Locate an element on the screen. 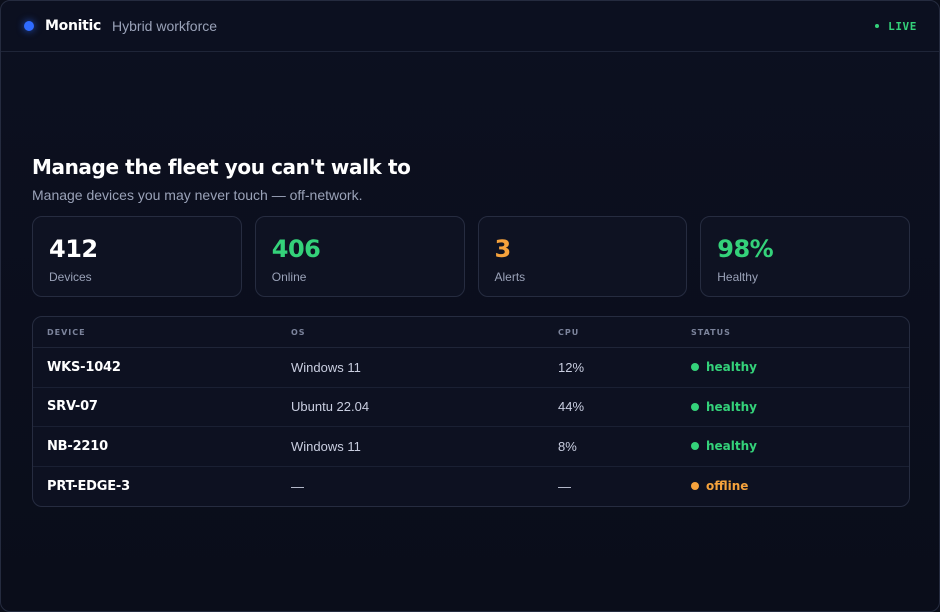 This screenshot has height=612, width=940. stat-value: 3 is located at coordinates (503, 249).